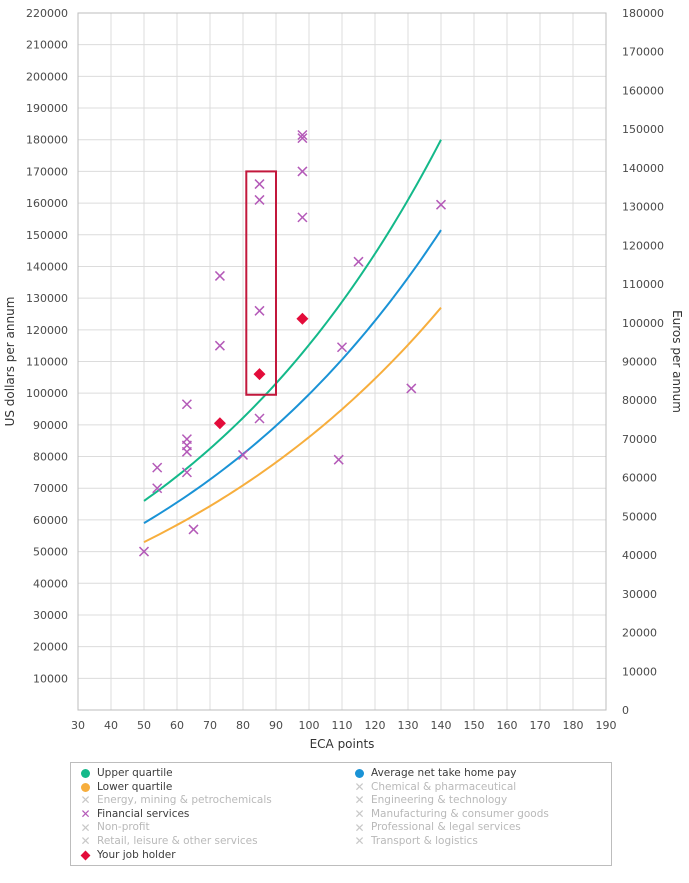 This screenshot has width=689, height=883. What do you see at coordinates (446, 827) in the screenshot?
I see `legend-label: Professional & legal services` at bounding box center [446, 827].